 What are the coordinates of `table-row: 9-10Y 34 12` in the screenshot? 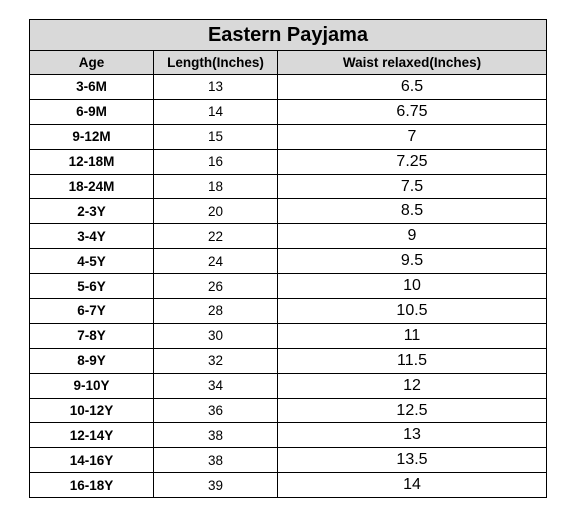 It's located at (288, 385).